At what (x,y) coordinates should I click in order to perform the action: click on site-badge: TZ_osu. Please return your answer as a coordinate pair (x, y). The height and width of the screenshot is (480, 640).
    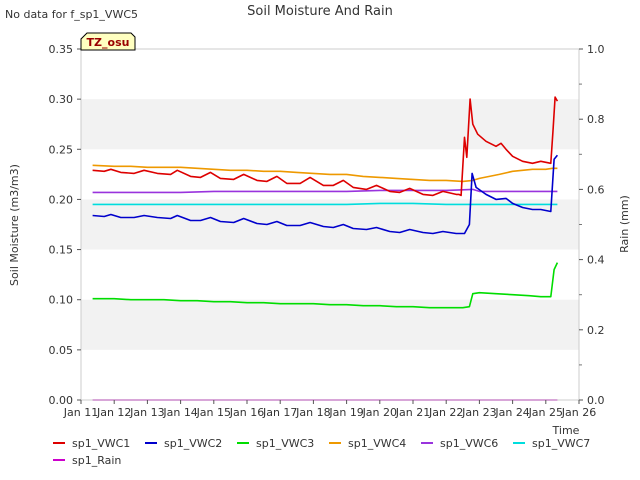
    Looking at the image, I should click on (108, 41).